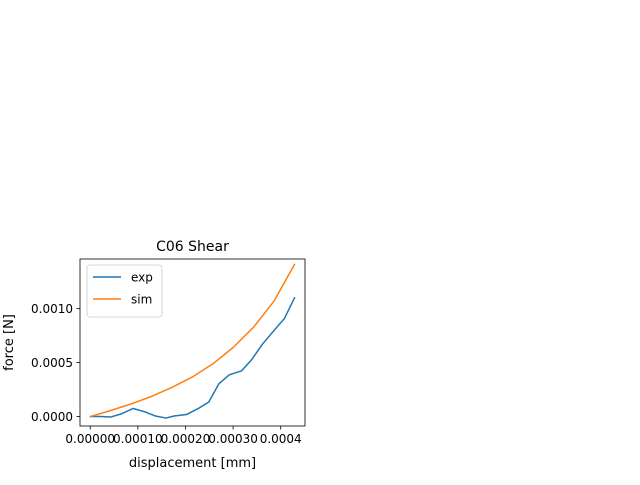 The width and height of the screenshot is (640, 485). What do you see at coordinates (52, 363) in the screenshot?
I see `y-tick-label: 0.0005` at bounding box center [52, 363].